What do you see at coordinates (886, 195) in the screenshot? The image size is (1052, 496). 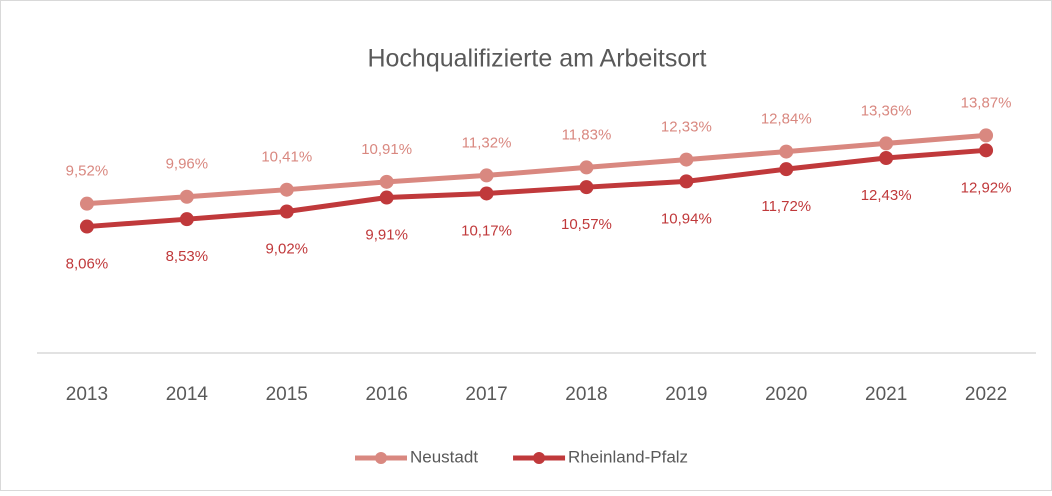 I see `data-label: 12,43%` at bounding box center [886, 195].